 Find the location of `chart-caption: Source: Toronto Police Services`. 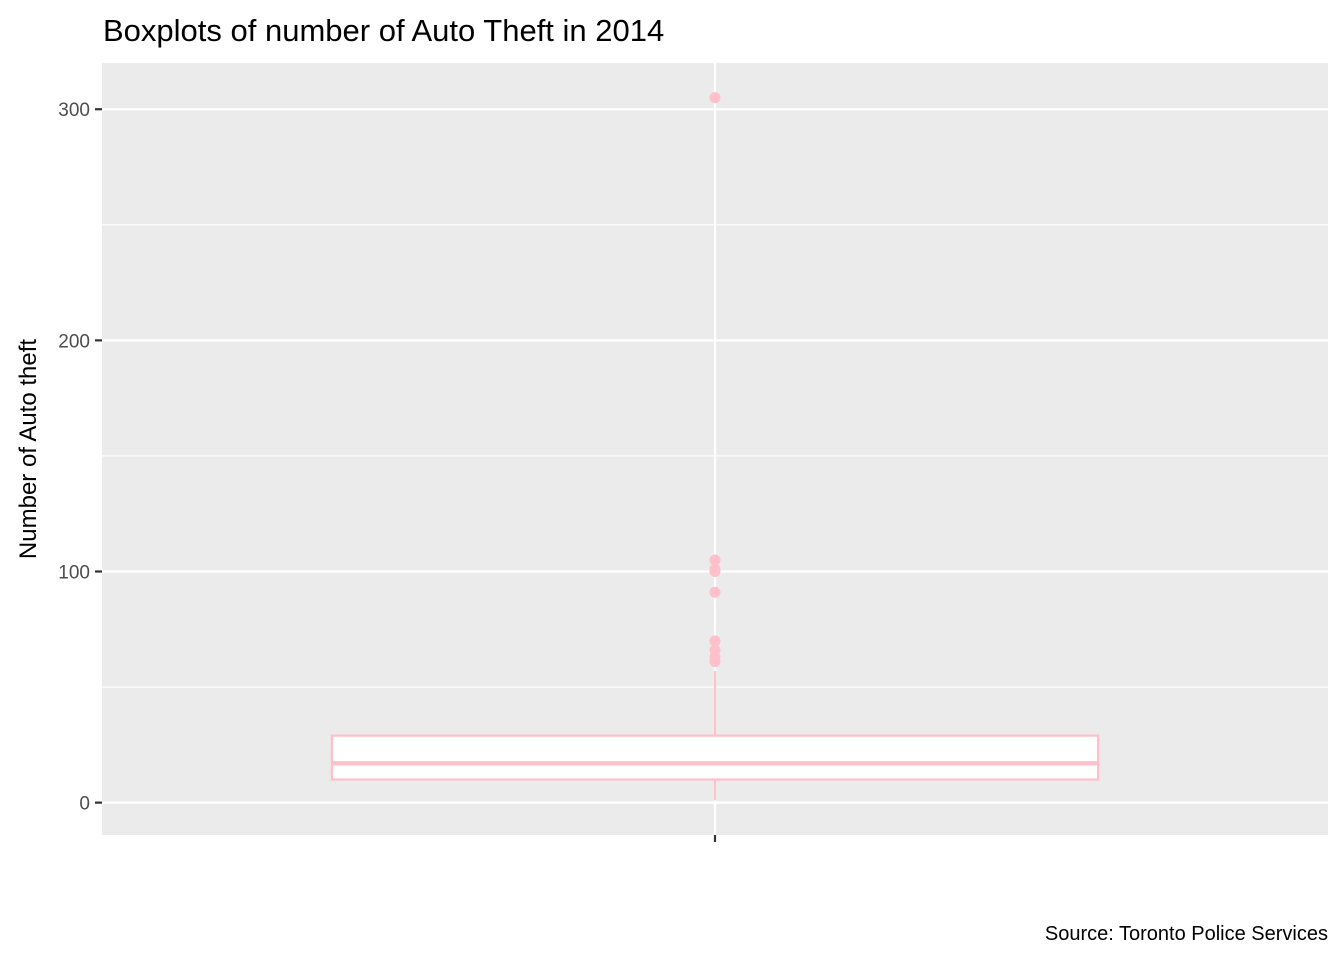

chart-caption: Source: Toronto Police Services is located at coordinates (1186, 934).